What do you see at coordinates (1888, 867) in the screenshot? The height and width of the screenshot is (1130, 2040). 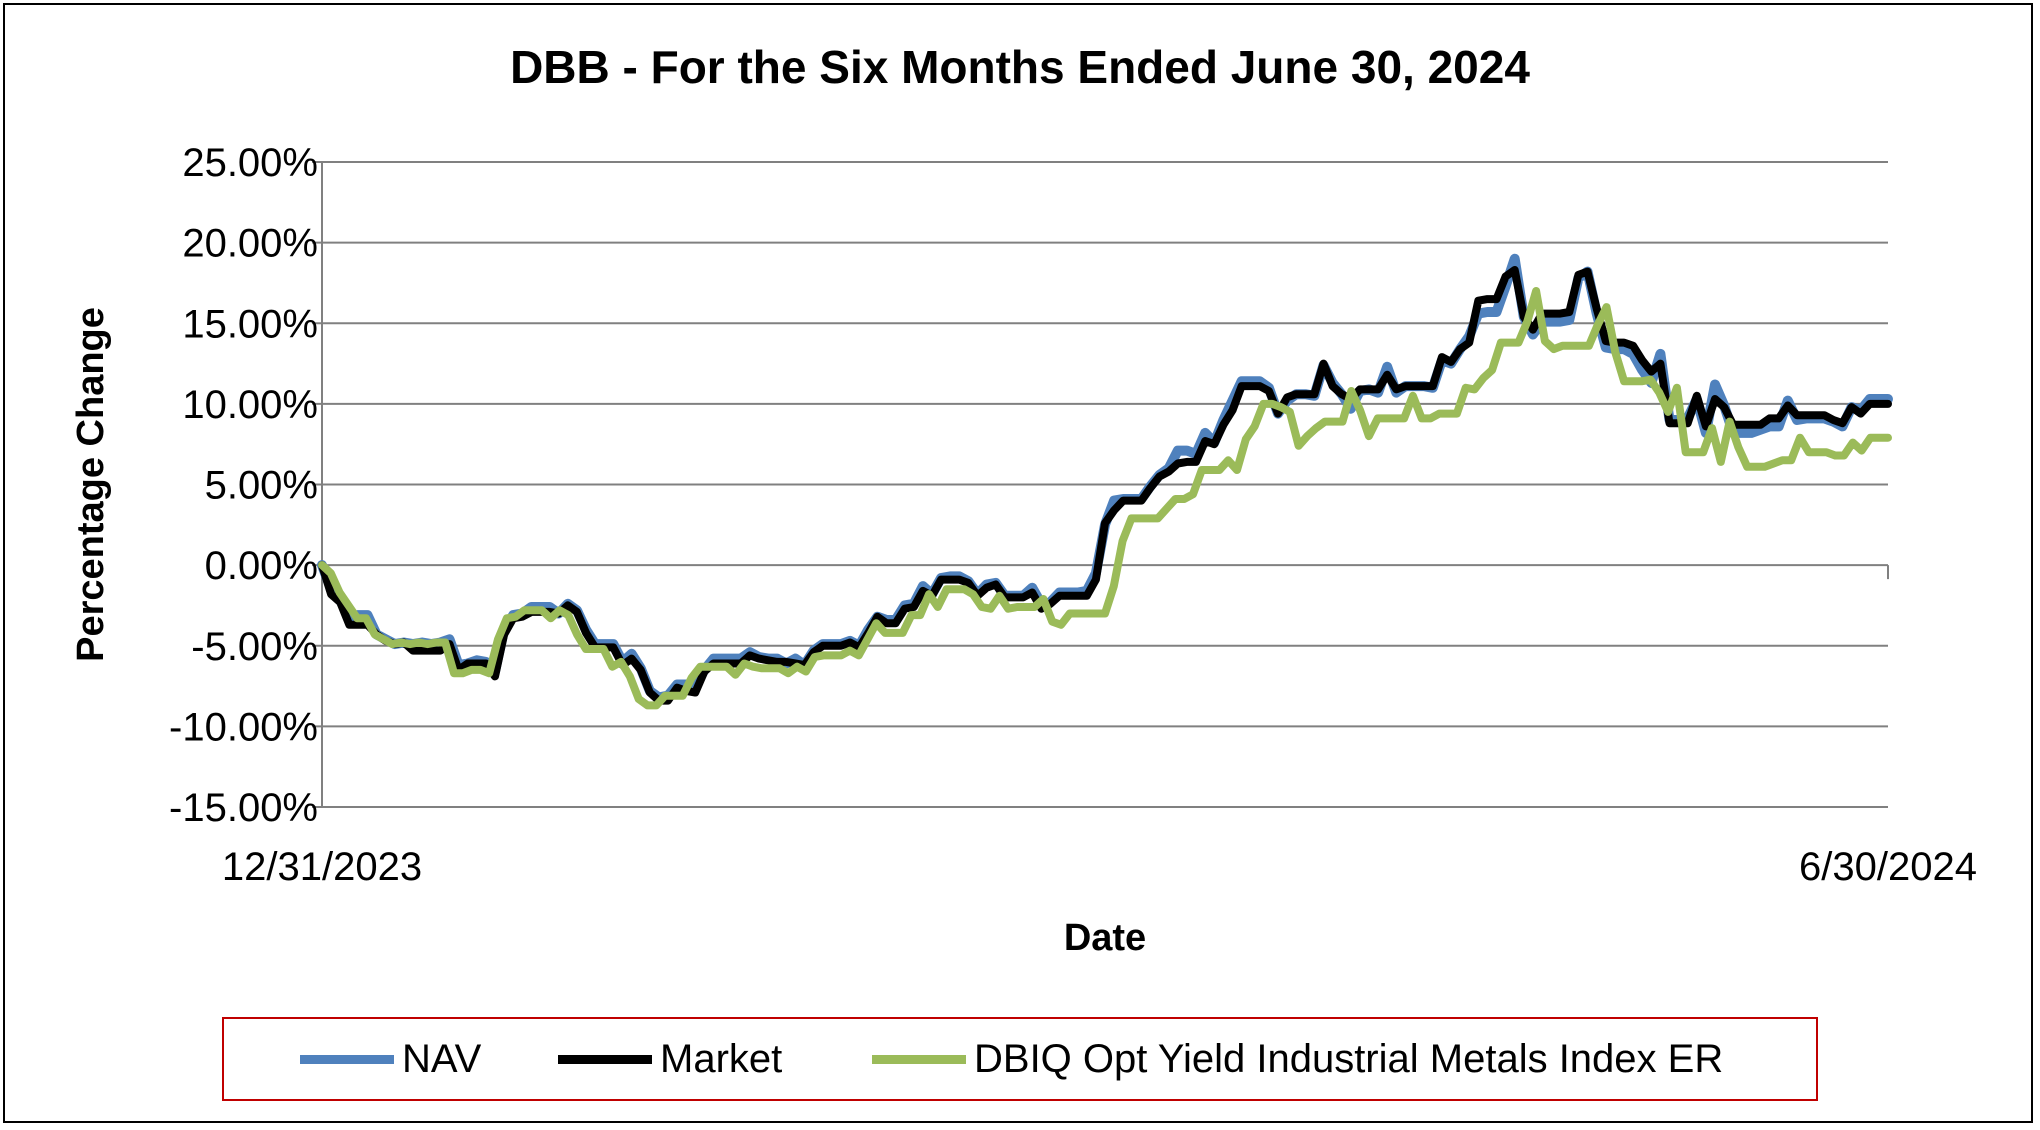 I see `x-tick-label-end: 6/30/2024` at bounding box center [1888, 867].